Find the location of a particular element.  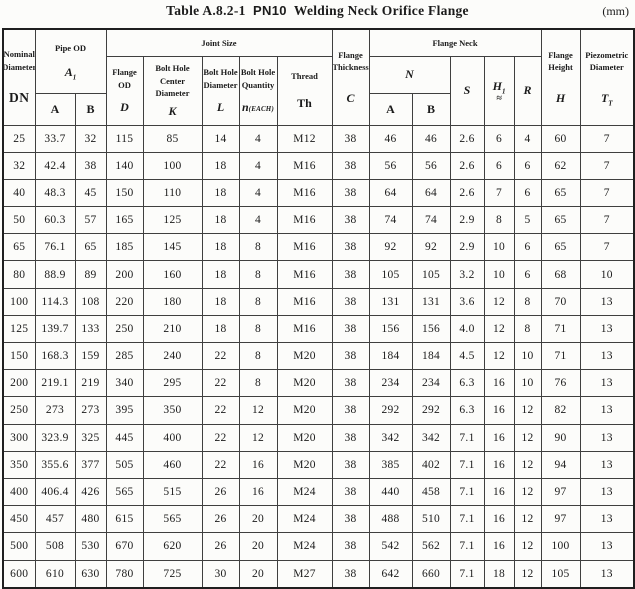

cell-neck-r: 10 is located at coordinates (527, 356).